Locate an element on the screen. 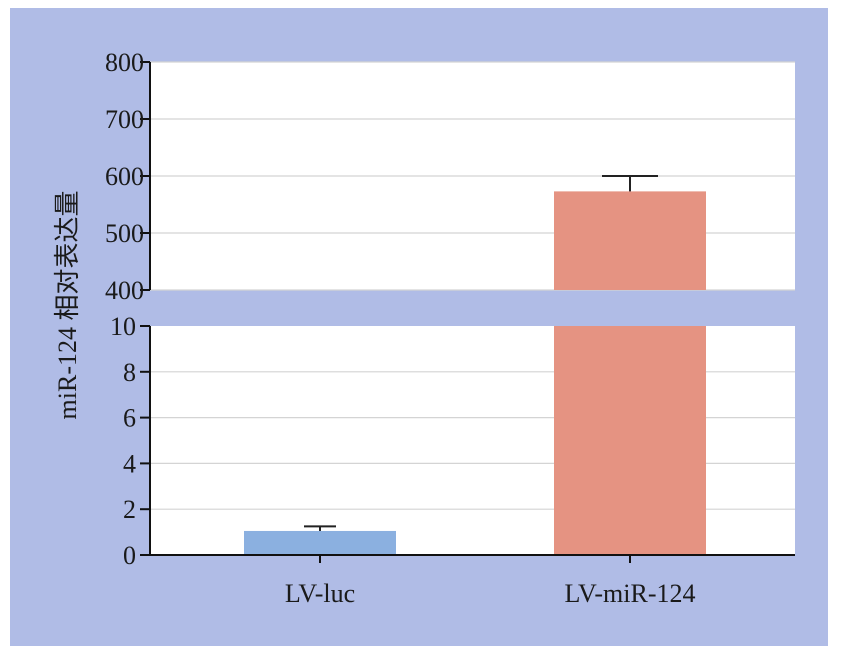 Image resolution: width=864 pixels, height=665 pixels. y-tick-label: 10 is located at coordinates (123, 326).